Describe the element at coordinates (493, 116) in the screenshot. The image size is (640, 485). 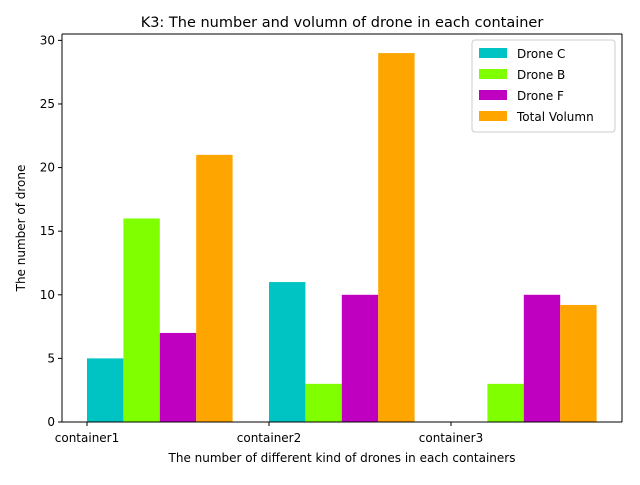
I see `legend-swatch-total-volumn` at that location.